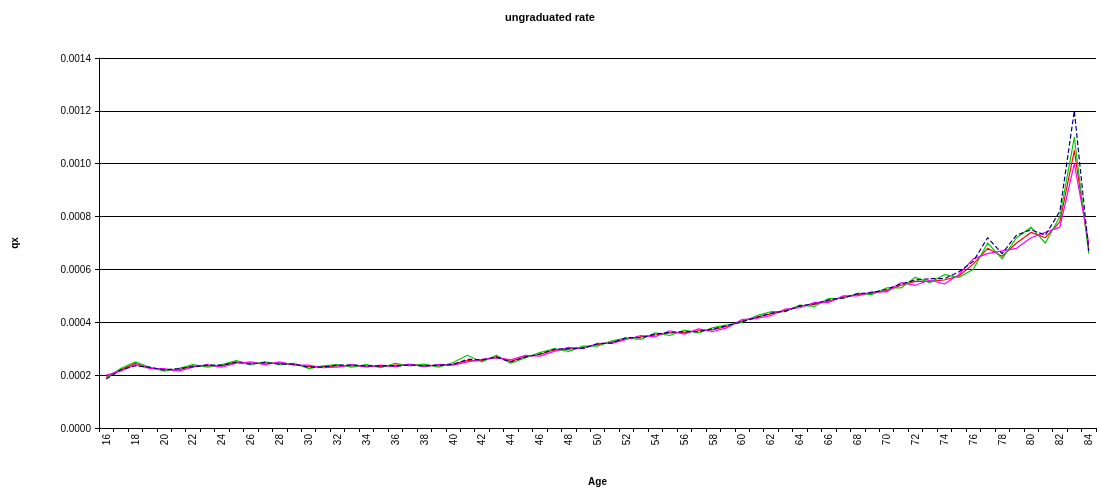 This screenshot has width=1100, height=491. Describe the element at coordinates (76, 269) in the screenshot. I see `y-tick-label: 0.0006` at that location.